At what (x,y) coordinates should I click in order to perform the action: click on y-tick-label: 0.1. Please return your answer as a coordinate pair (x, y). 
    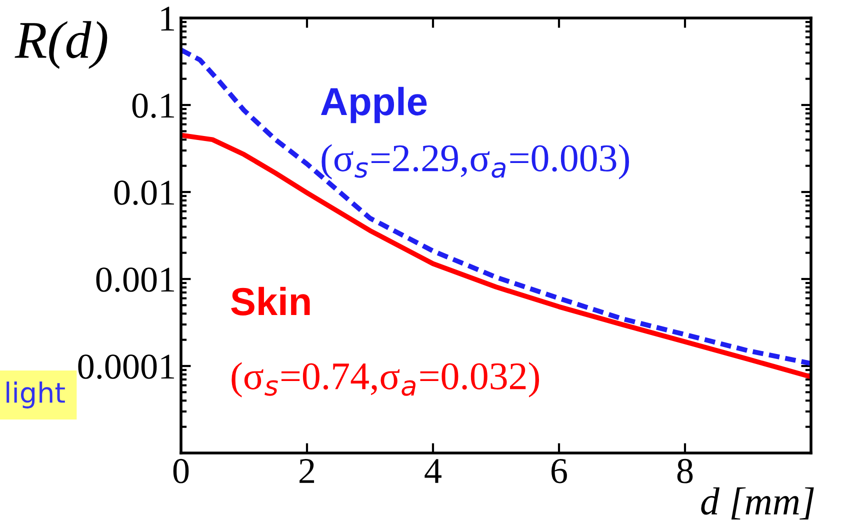
    Looking at the image, I should click on (153, 106).